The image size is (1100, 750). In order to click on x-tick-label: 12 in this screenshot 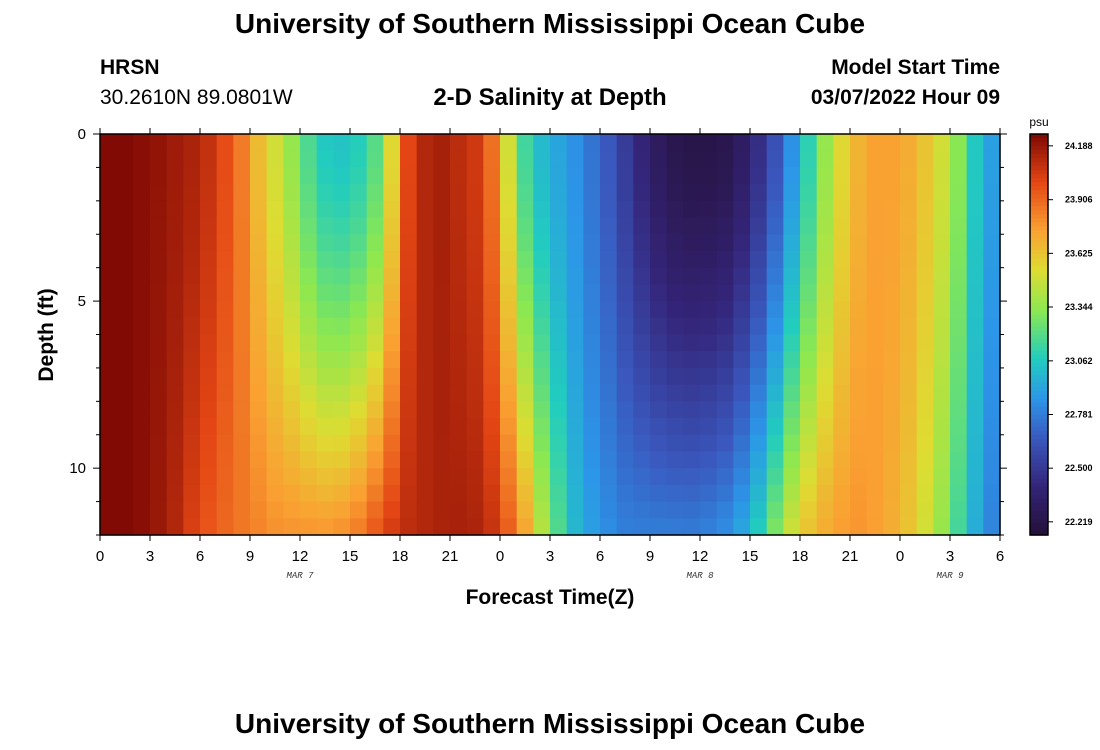, I will do `click(700, 556)`.